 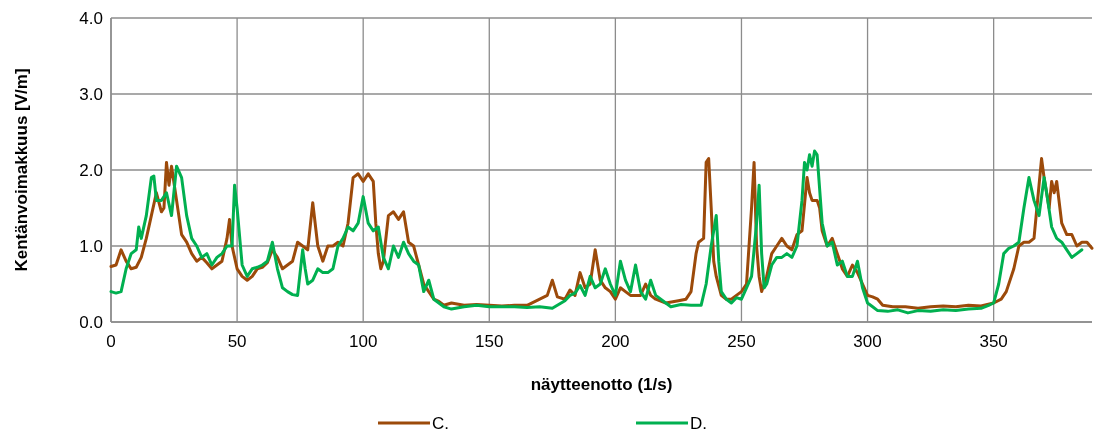 I want to click on x-tick-label: 0, so click(x=111, y=341).